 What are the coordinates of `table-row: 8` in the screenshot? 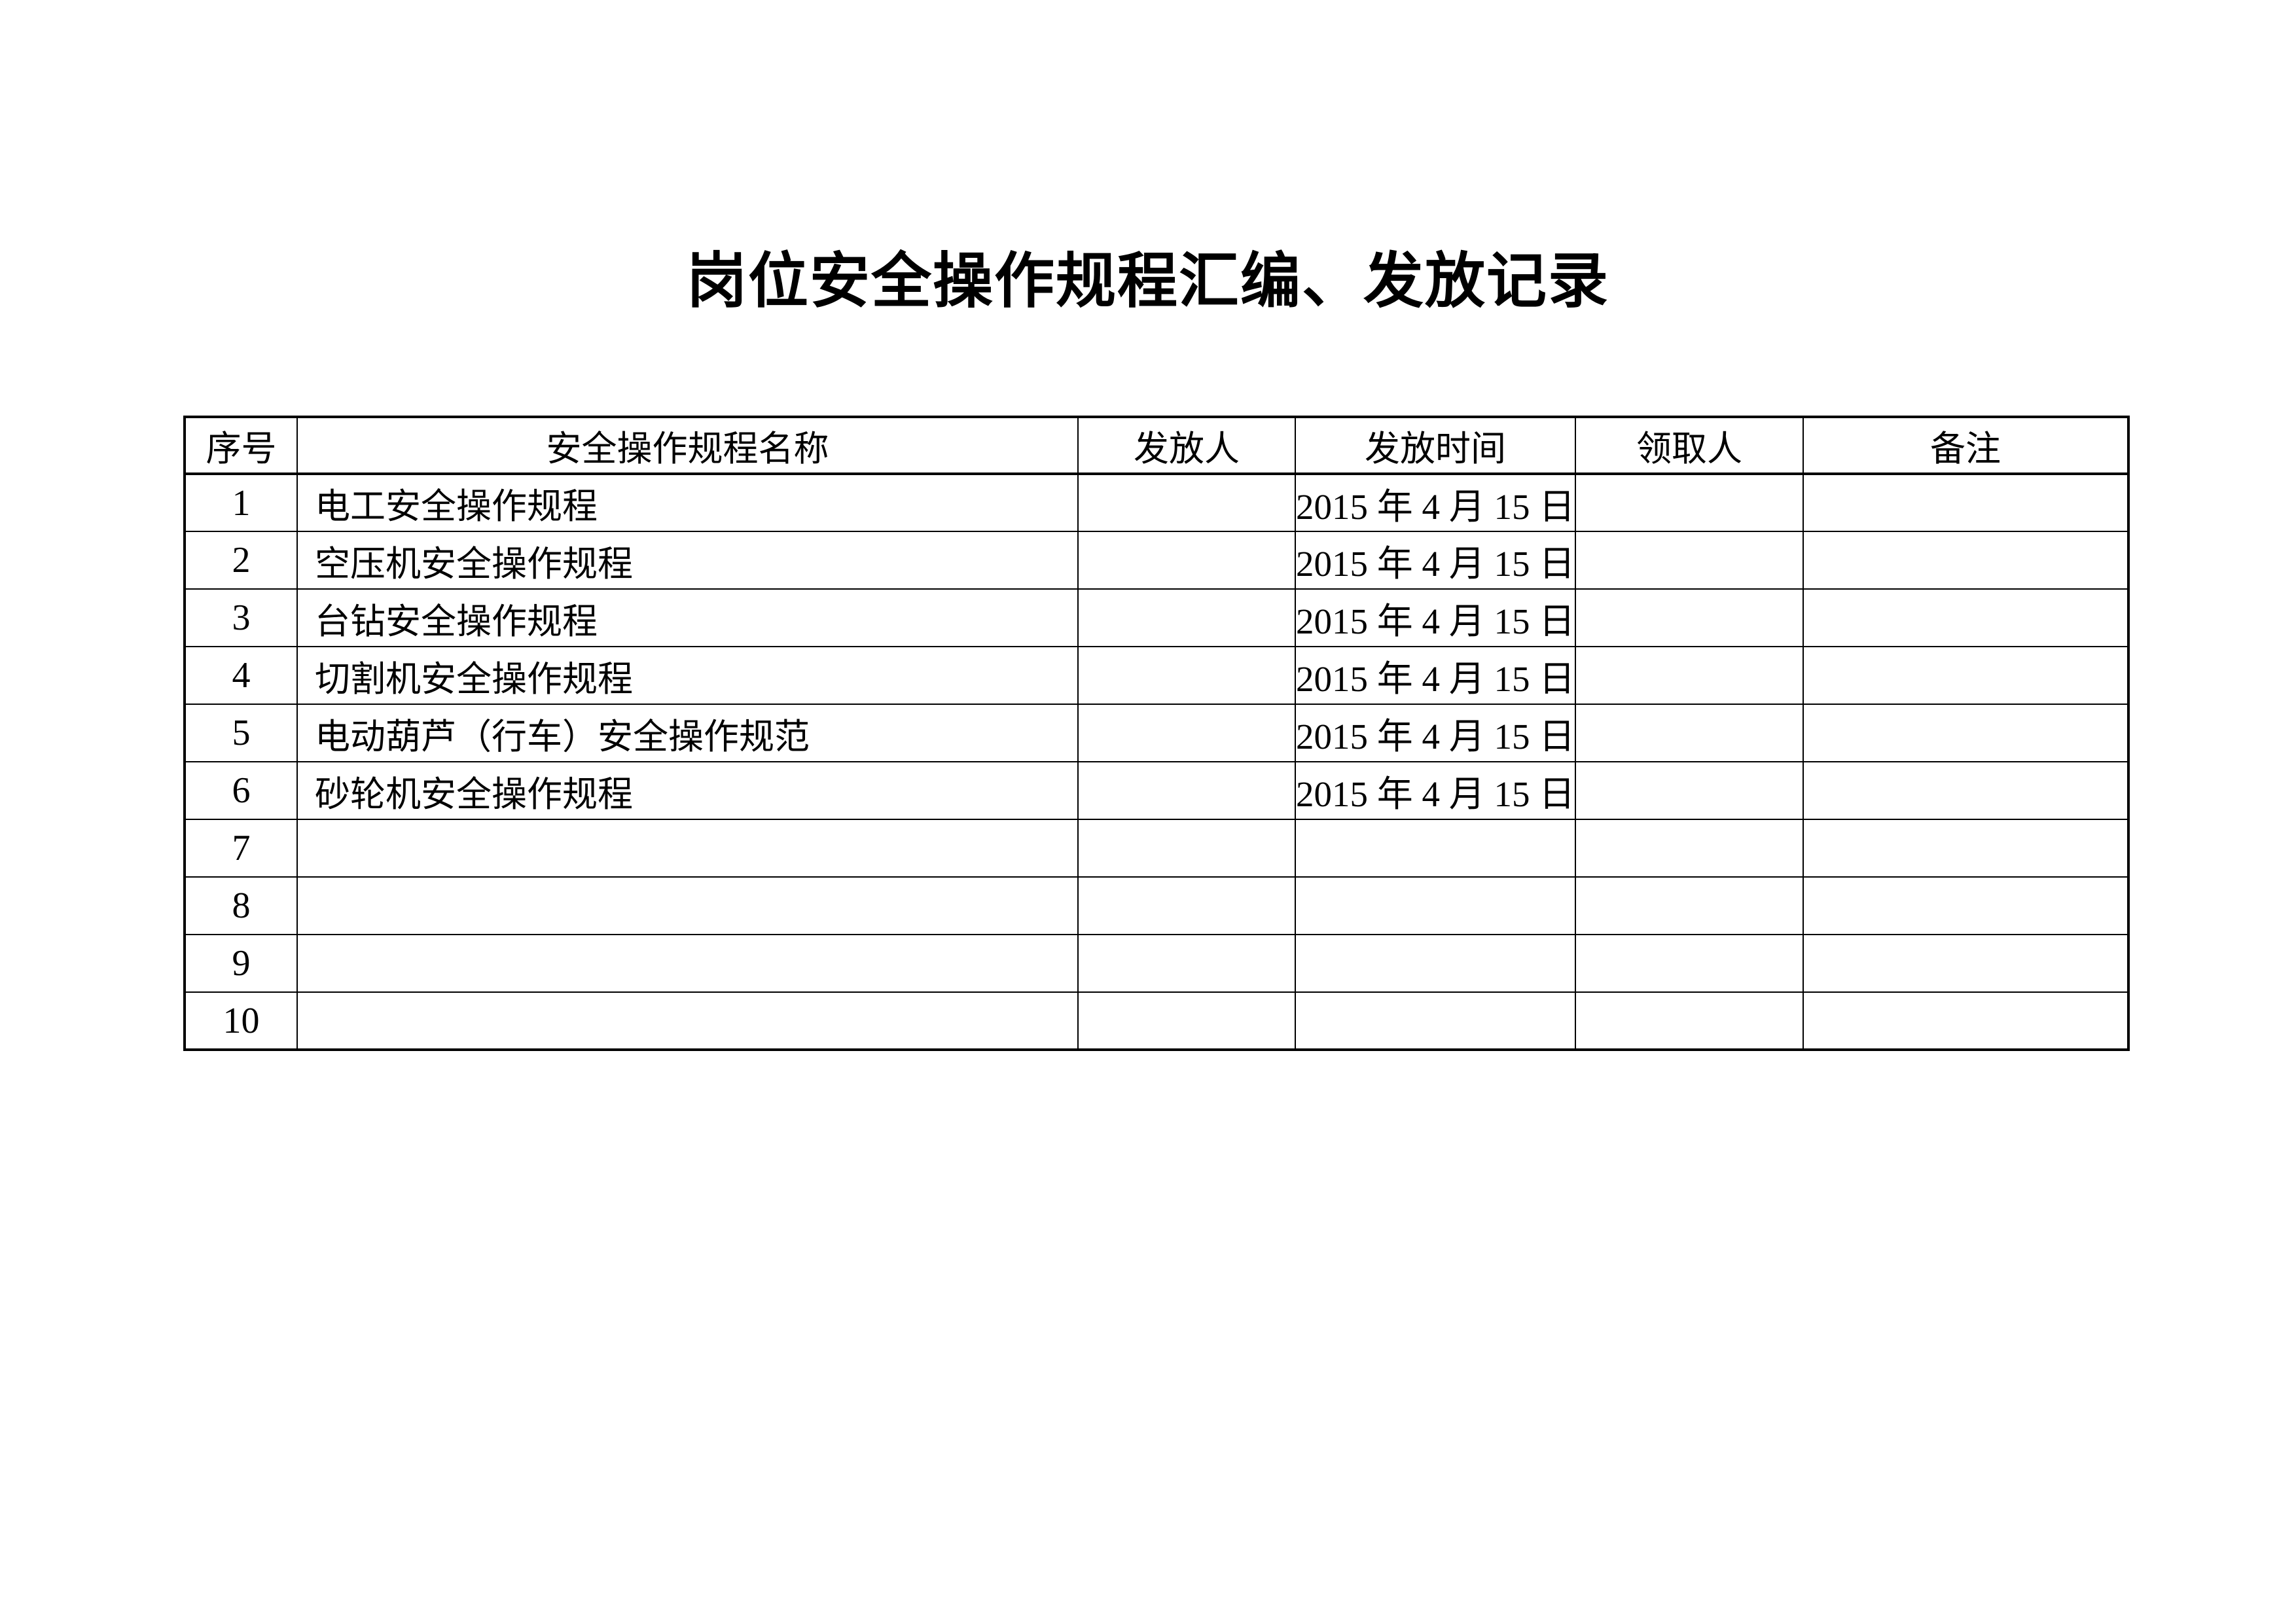 It's located at (1156, 905).